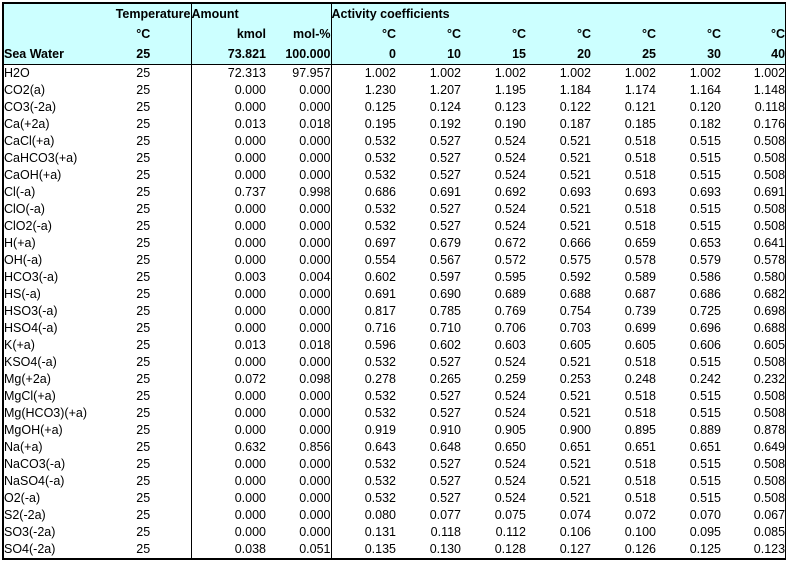  What do you see at coordinates (24, 209) in the screenshot?
I see `species-cell: ClO(-a)` at bounding box center [24, 209].